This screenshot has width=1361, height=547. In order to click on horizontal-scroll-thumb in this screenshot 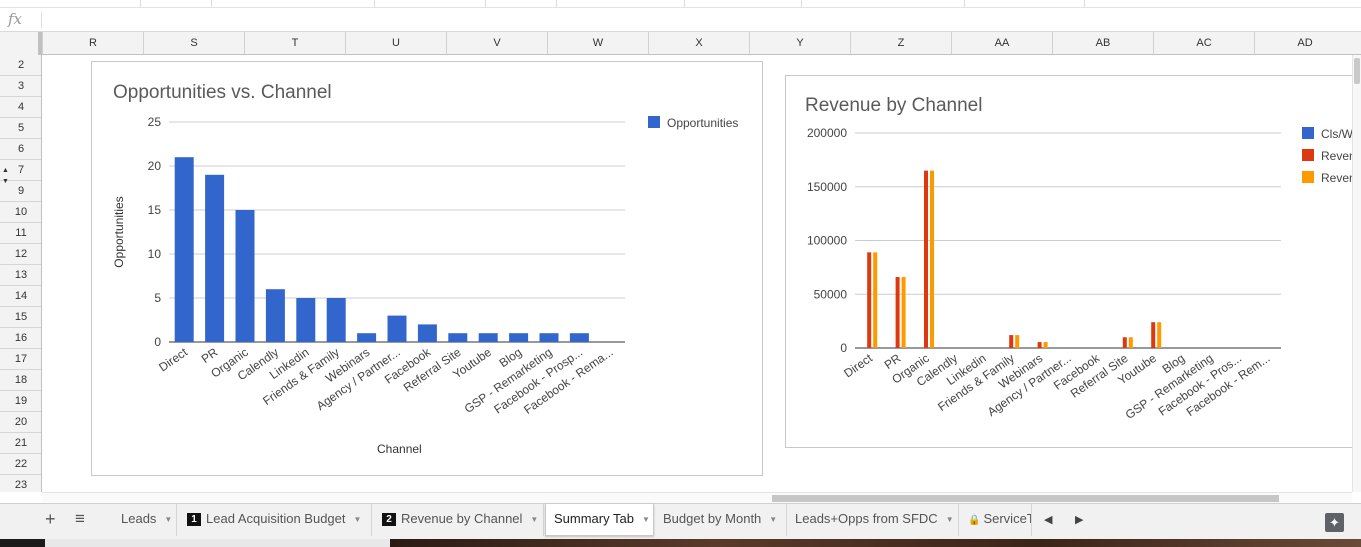, I will do `click(1025, 498)`.